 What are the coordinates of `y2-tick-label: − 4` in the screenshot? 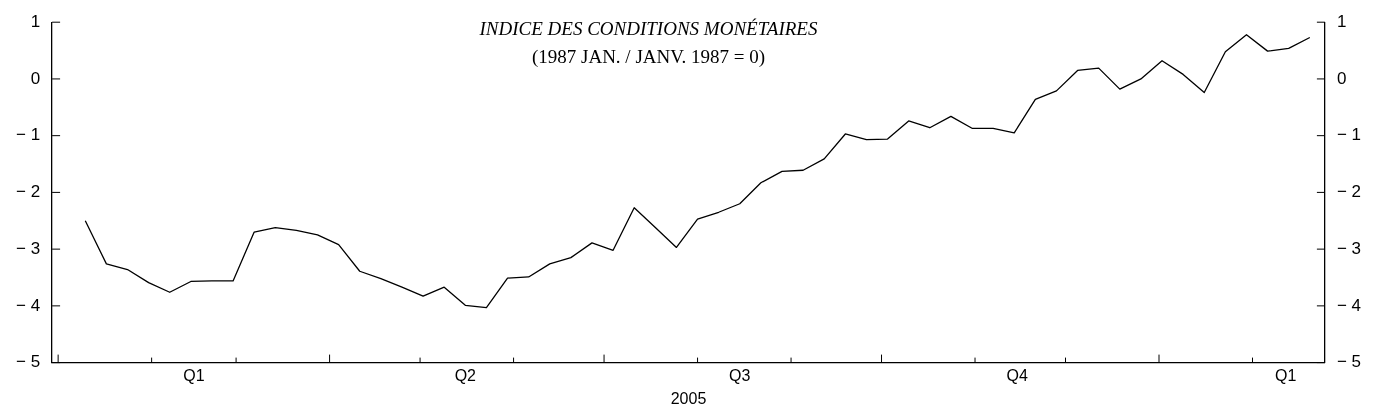 It's located at (1348, 305).